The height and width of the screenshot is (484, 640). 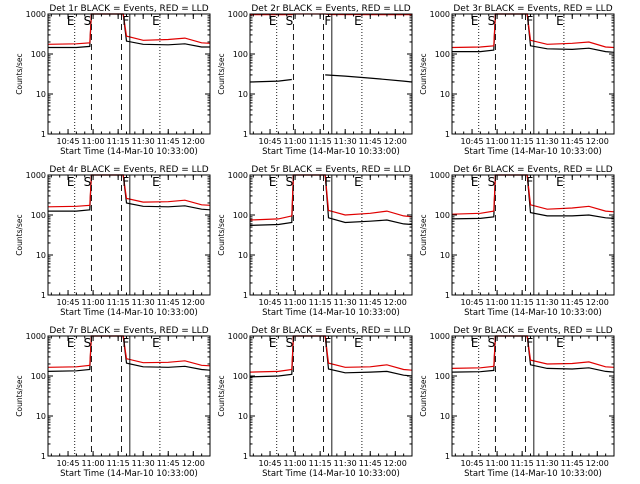 I want to click on panel-title: Det 1r BLACK = Events, RED = LLD, so click(x=128, y=9).